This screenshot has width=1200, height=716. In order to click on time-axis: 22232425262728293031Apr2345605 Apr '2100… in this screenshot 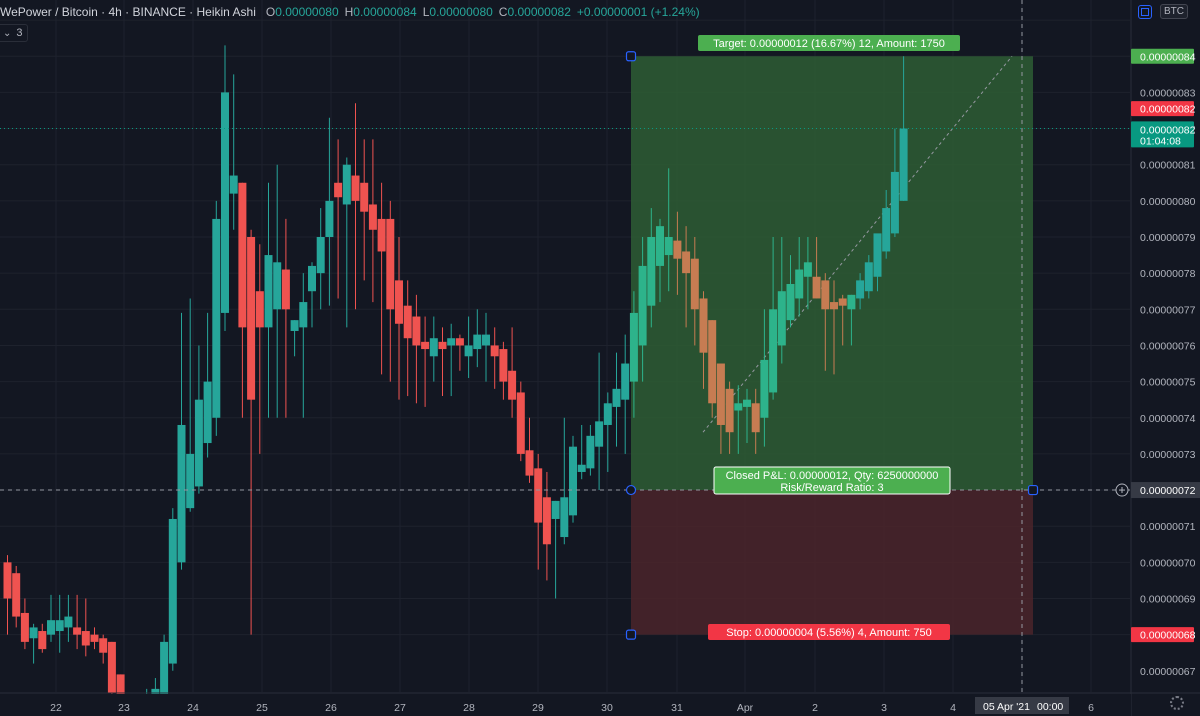, I will do `click(600, 704)`.